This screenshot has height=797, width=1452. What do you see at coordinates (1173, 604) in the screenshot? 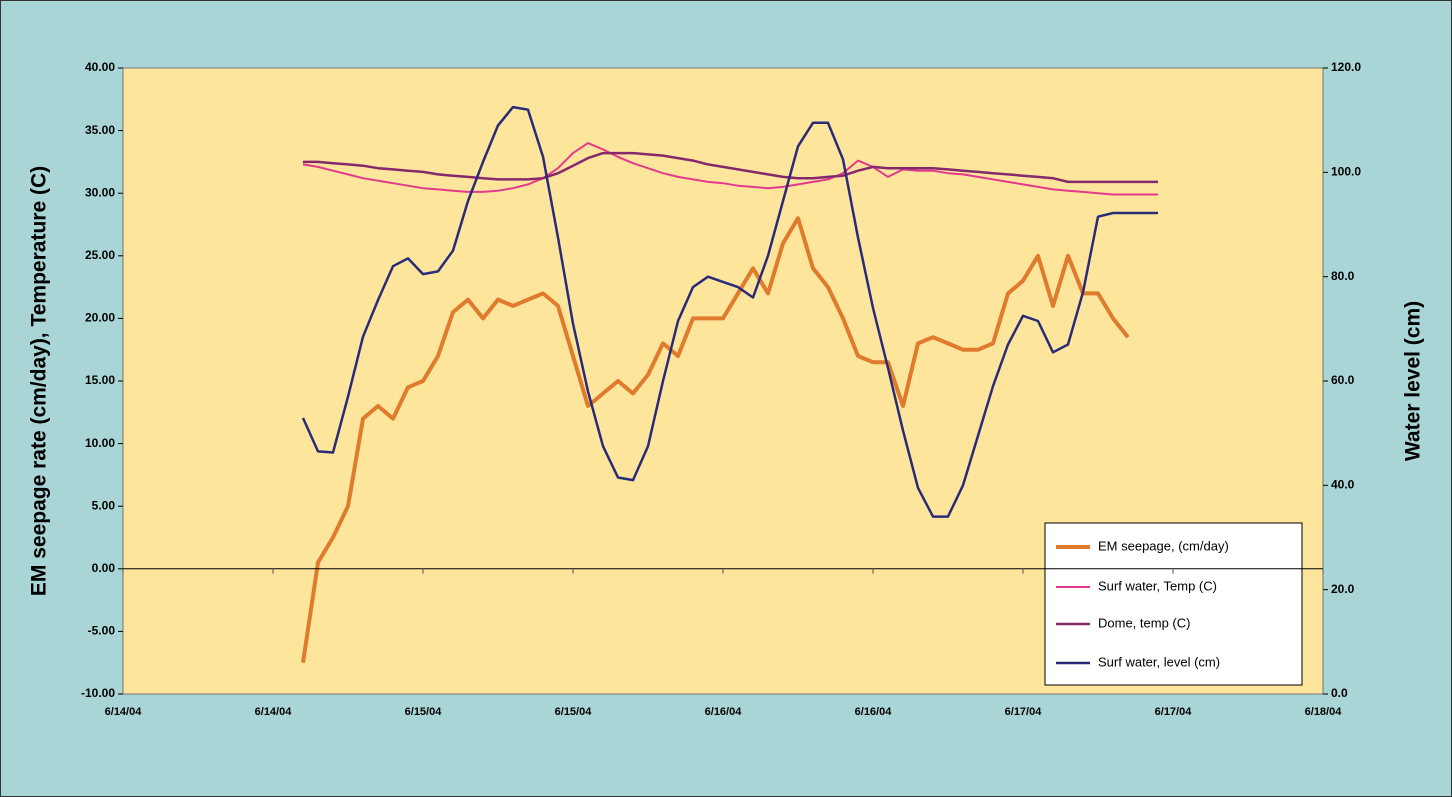
I see `legend` at bounding box center [1173, 604].